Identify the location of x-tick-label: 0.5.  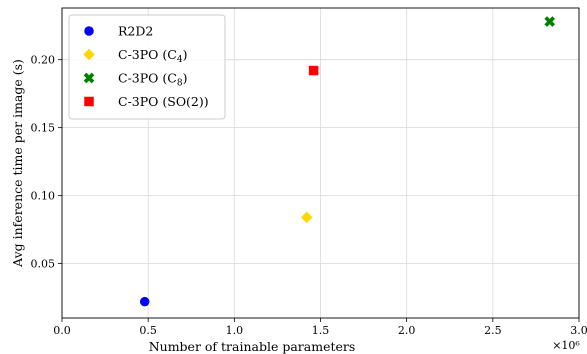
(148, 330).